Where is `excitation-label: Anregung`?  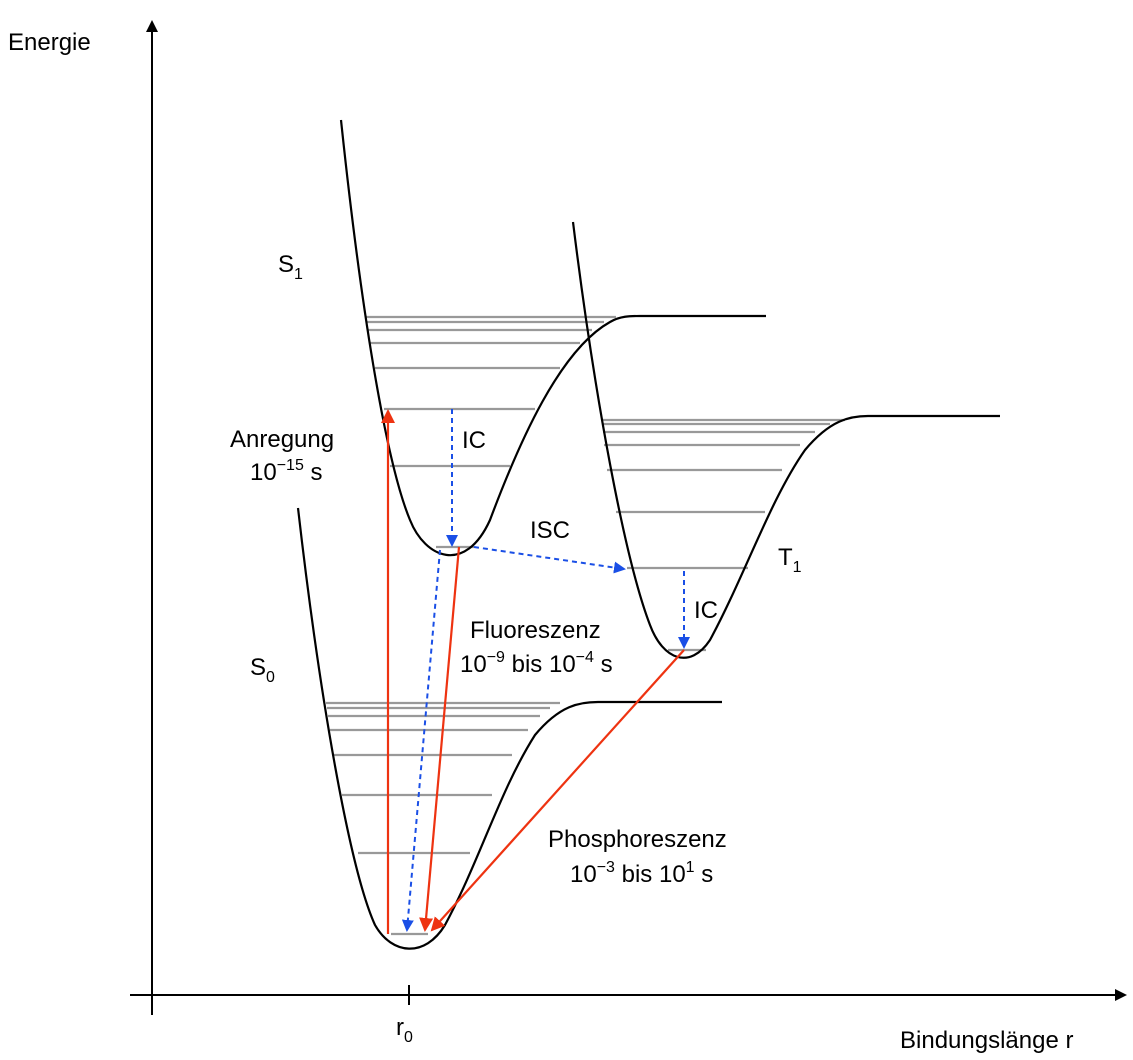 excitation-label: Anregung is located at coordinates (282, 439).